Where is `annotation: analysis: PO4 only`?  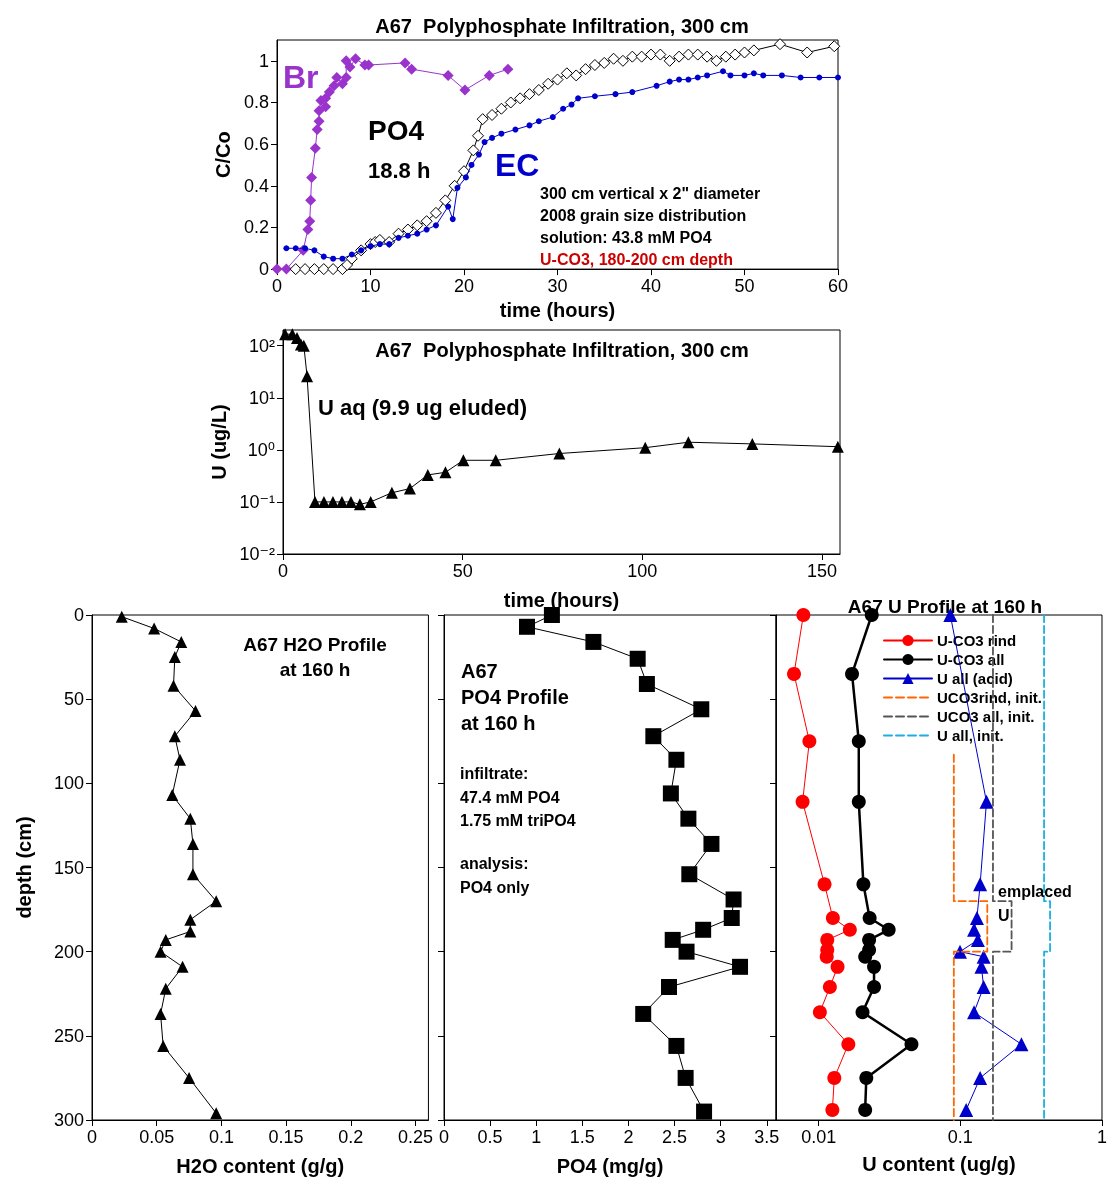
annotation: analysis: PO4 only is located at coordinates (495, 875).